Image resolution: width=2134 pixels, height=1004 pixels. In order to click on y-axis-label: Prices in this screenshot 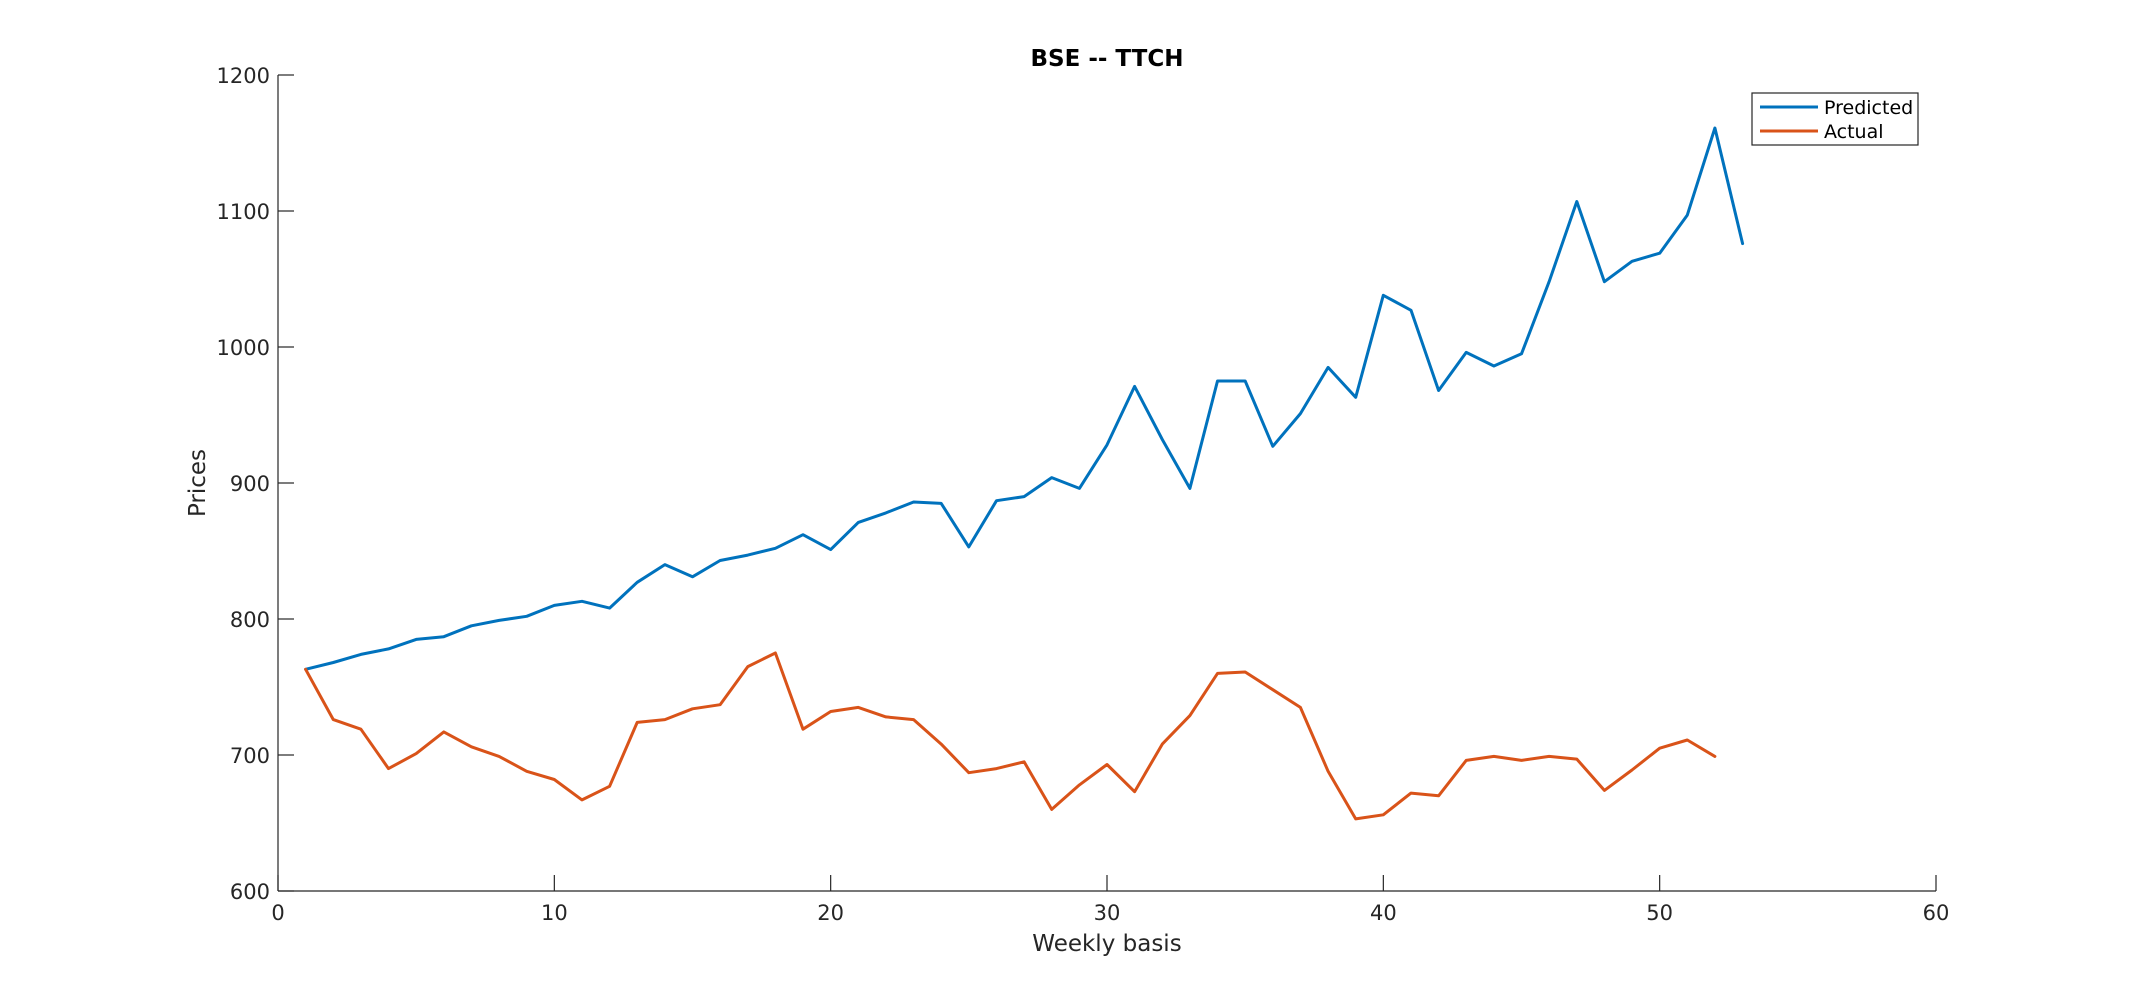, I will do `click(198, 483)`.